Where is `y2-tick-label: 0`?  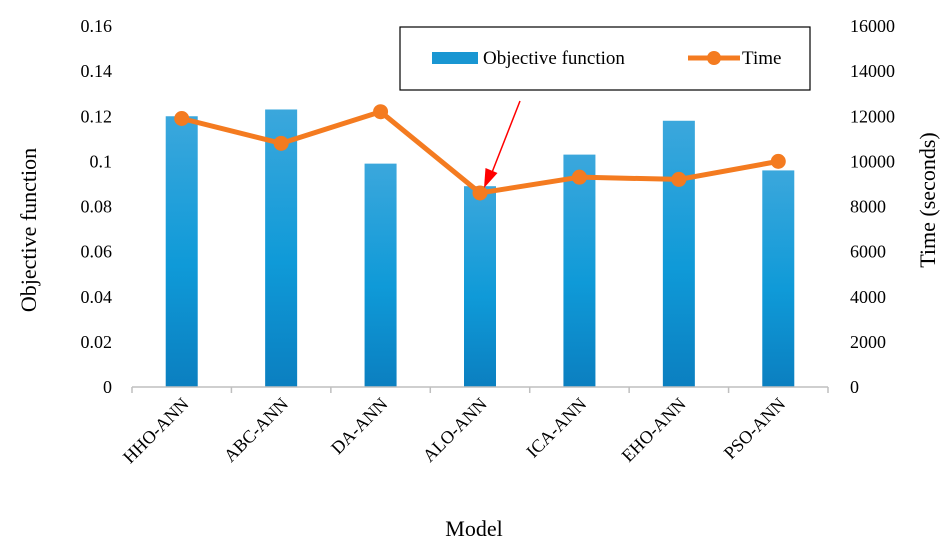 y2-tick-label: 0 is located at coordinates (854, 387).